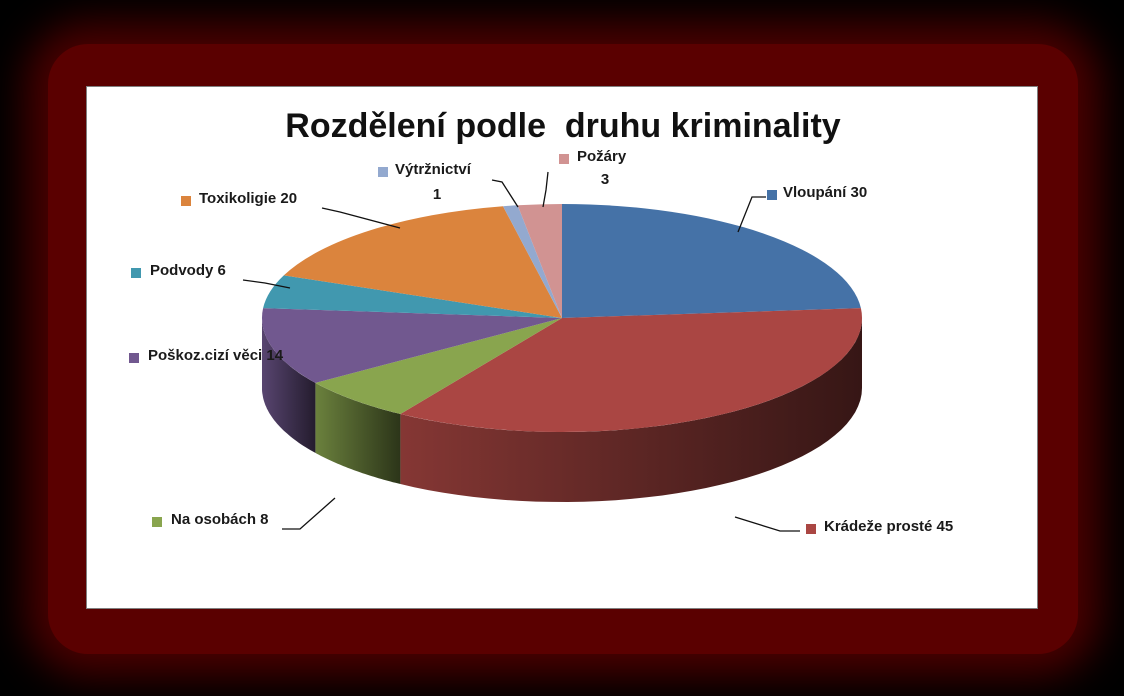  What do you see at coordinates (711, 261) in the screenshot?
I see `slice-Vloupání` at bounding box center [711, 261].